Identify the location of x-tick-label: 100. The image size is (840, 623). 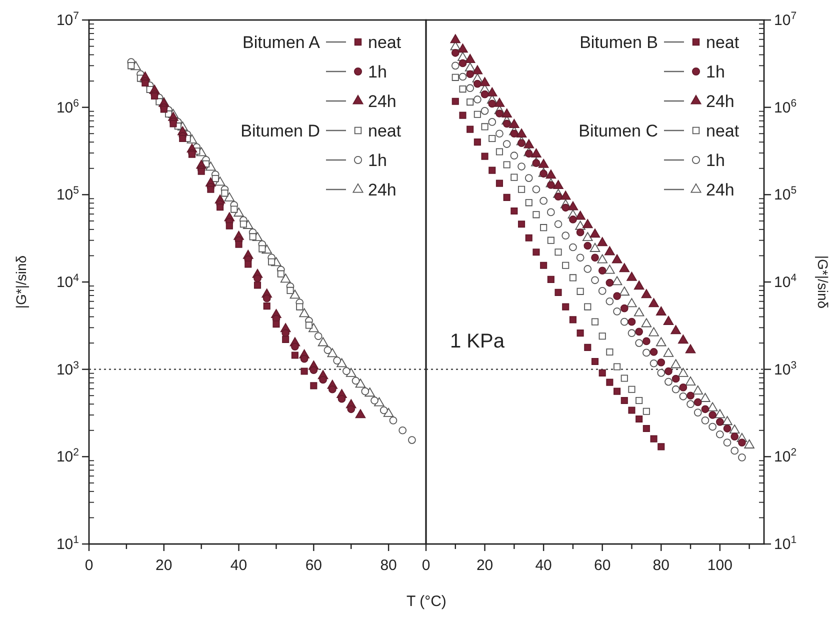
(719, 565).